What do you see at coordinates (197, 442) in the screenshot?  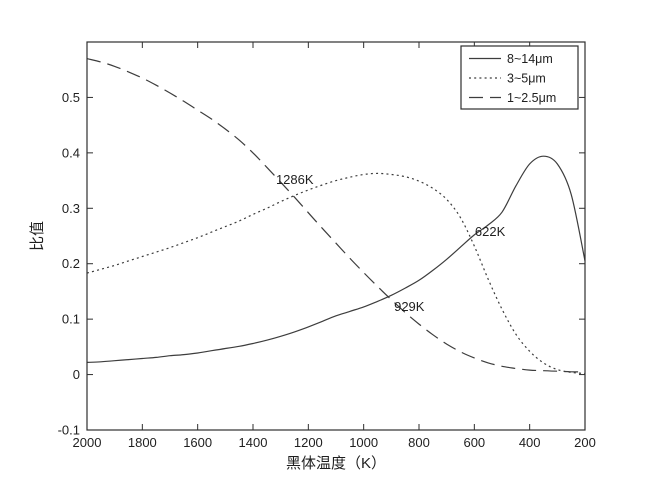 I see `x-tick-label: 1600` at bounding box center [197, 442].